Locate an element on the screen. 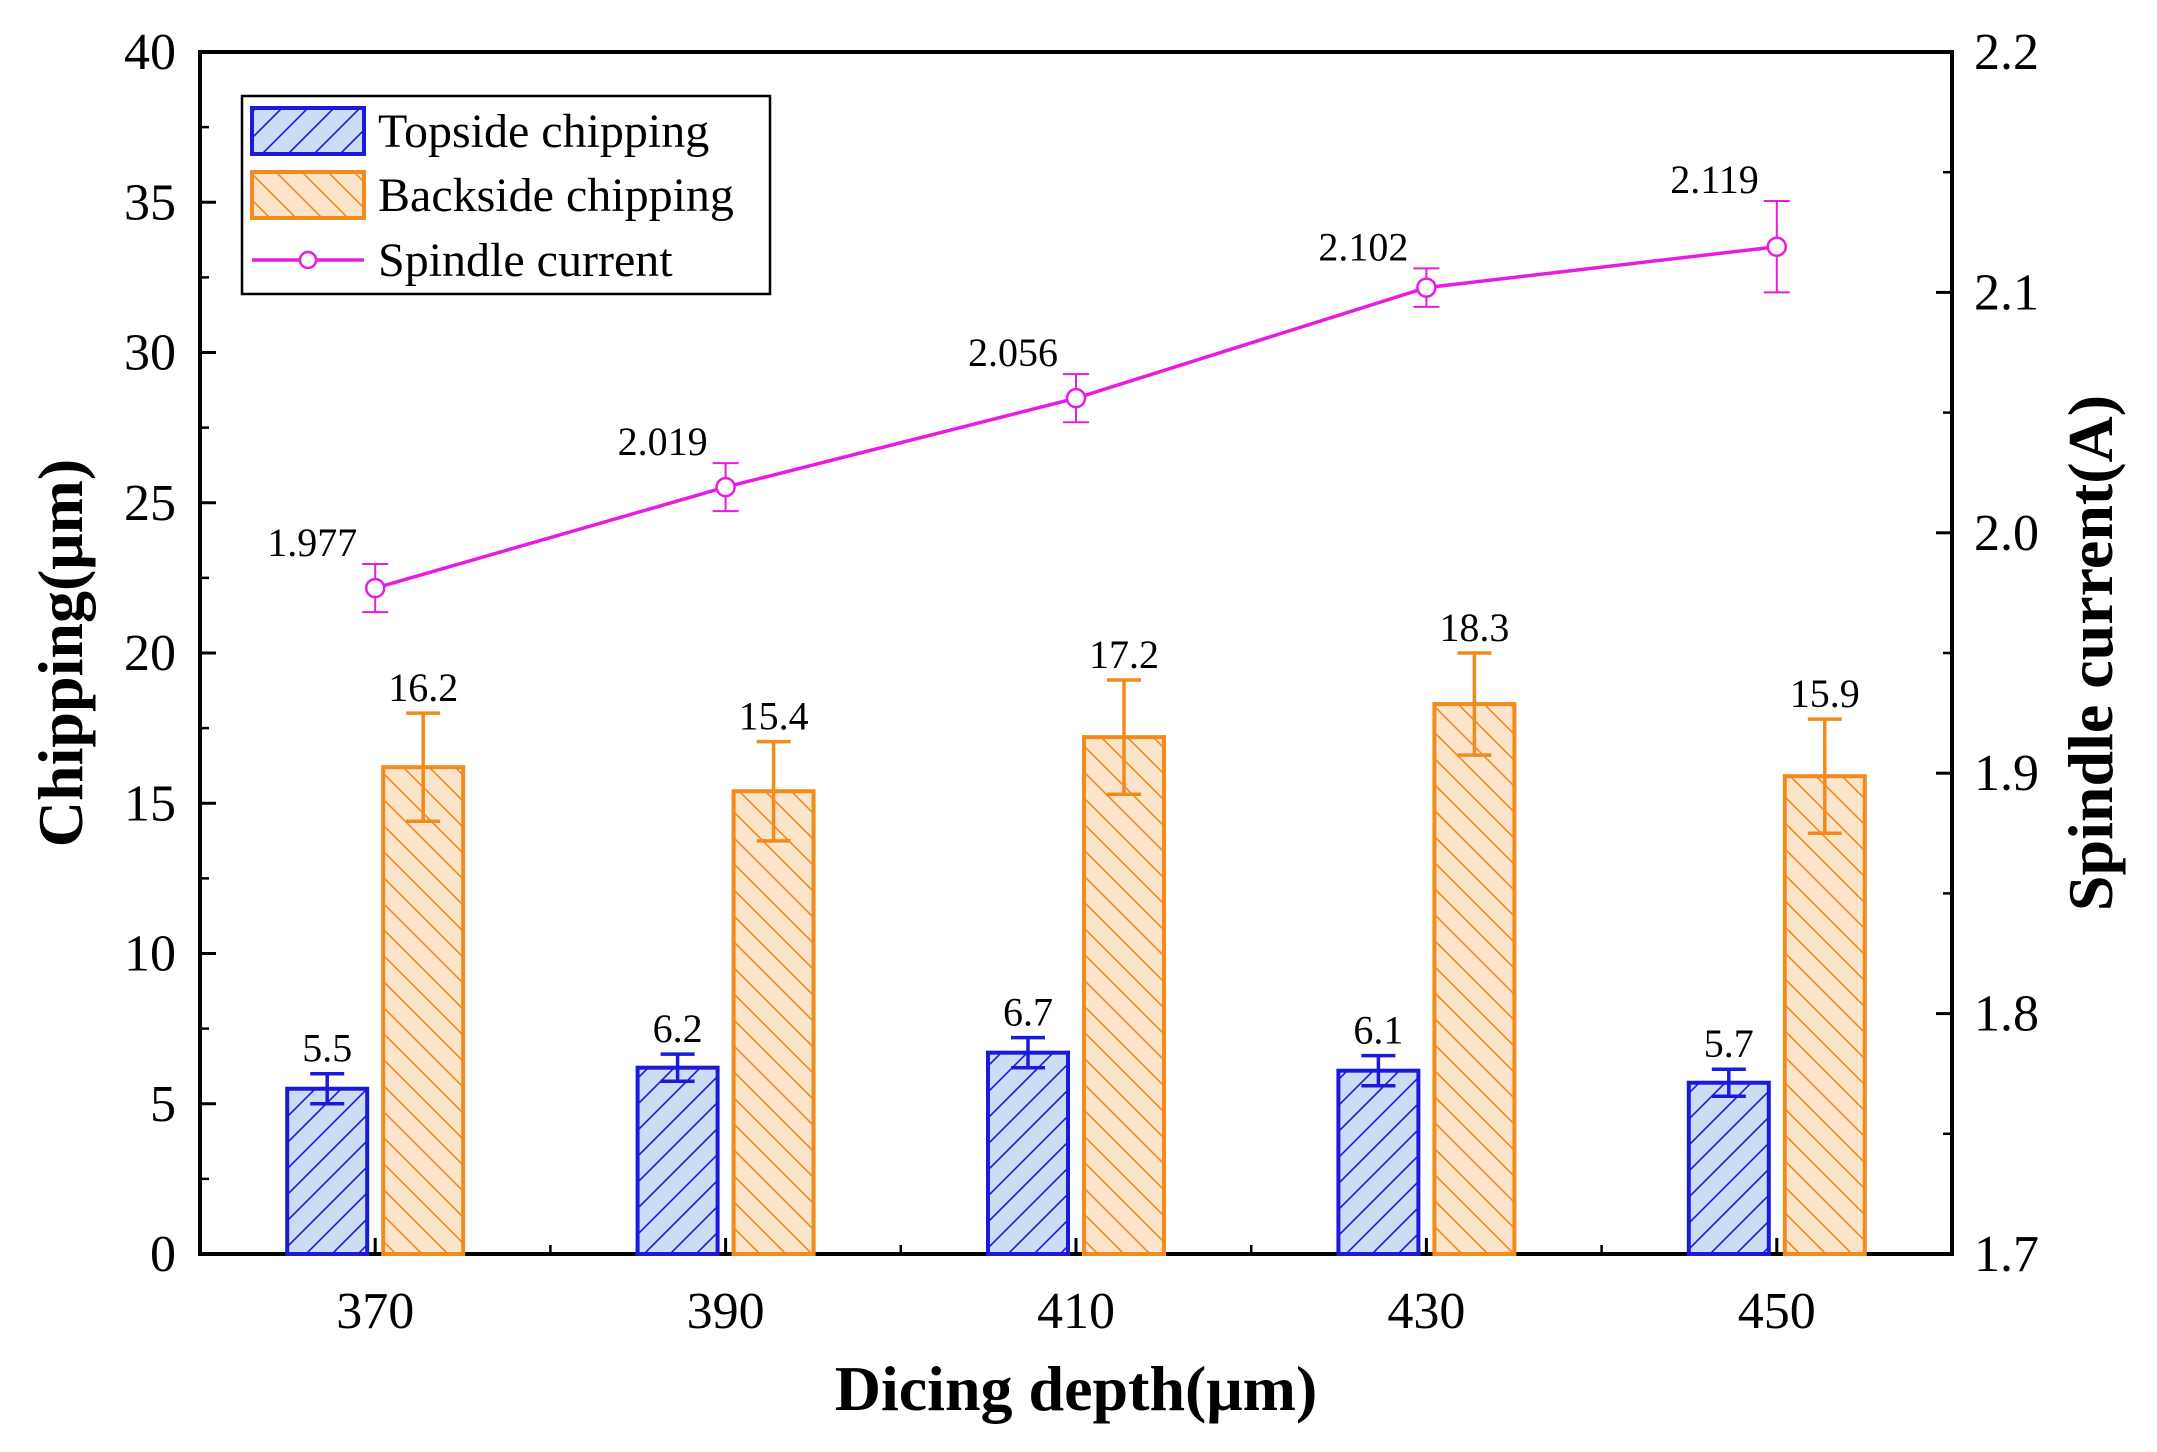  y2-axis-title: Spindle current(A) is located at coordinates (2090, 653).